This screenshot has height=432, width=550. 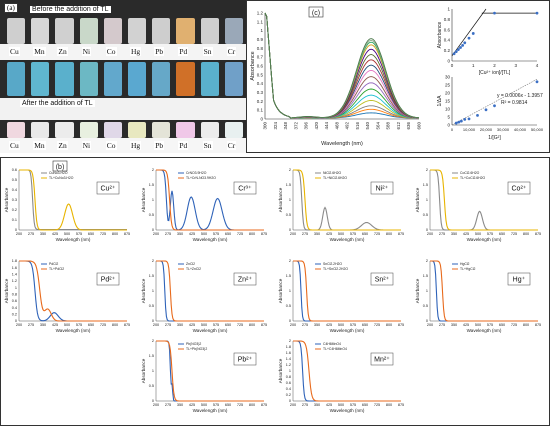 What do you see at coordinates (185, 130) in the screenshot?
I see `vial-after-bottom-pd` at bounding box center [185, 130].